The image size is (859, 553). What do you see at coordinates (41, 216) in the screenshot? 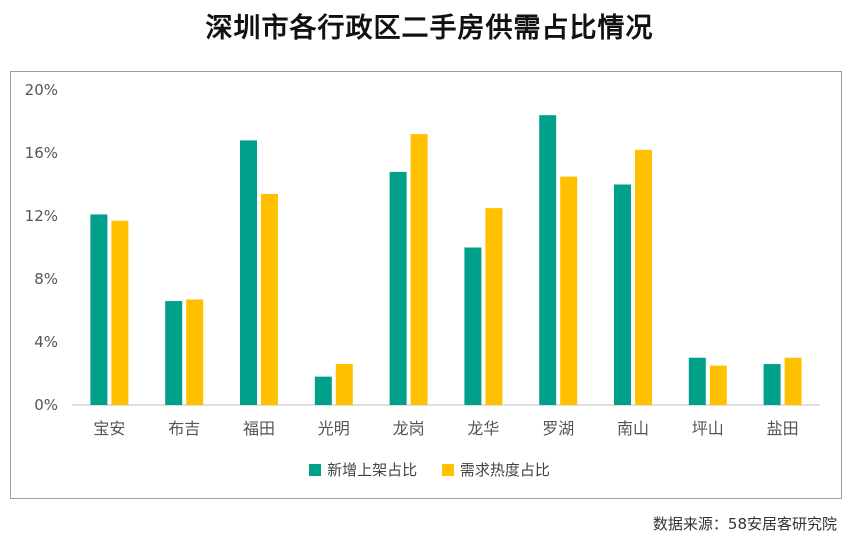
I see `y-tick-label: 12%` at bounding box center [41, 216].